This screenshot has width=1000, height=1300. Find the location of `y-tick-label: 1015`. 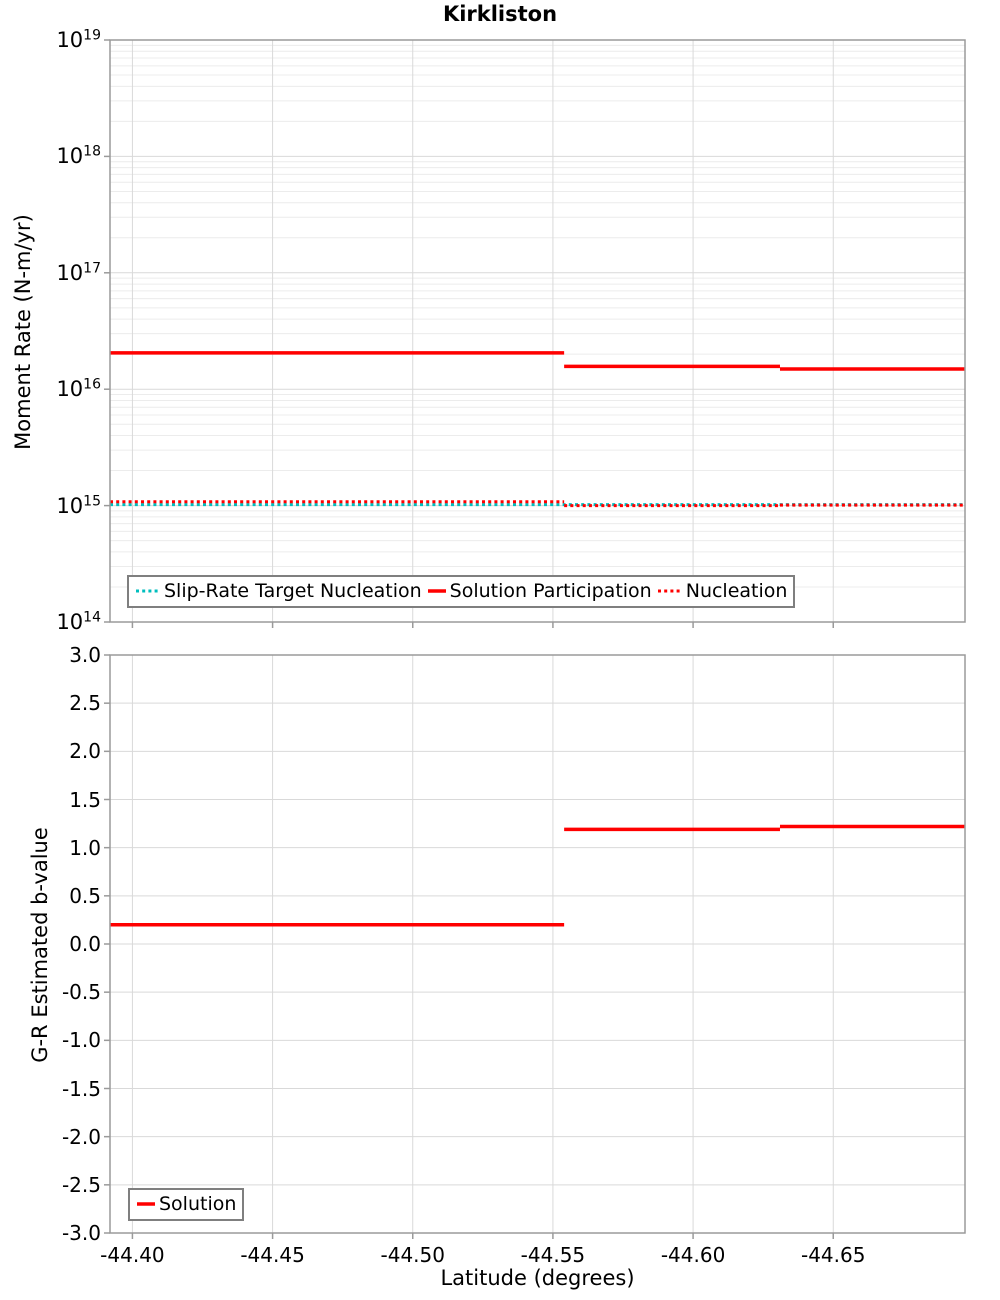

y-tick-label: 1015 is located at coordinates (78, 505).